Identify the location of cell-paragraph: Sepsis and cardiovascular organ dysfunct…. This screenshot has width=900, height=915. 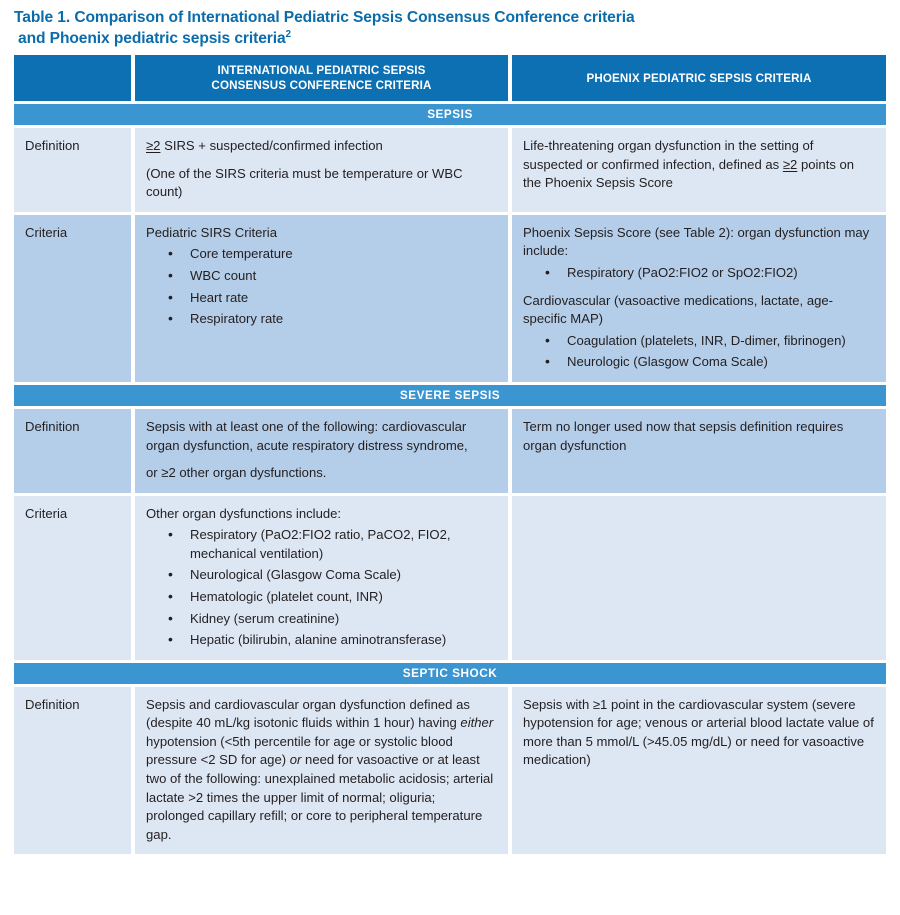
(320, 769).